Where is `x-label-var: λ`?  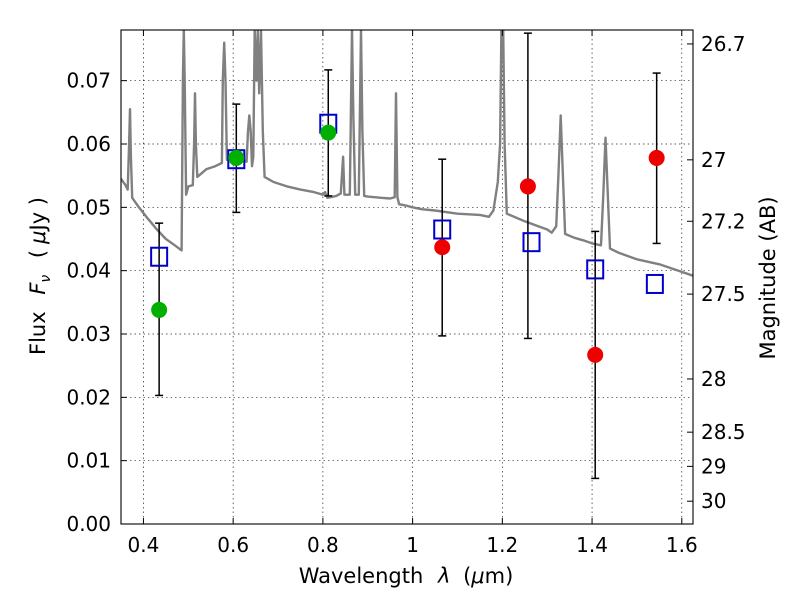 x-label-var: λ is located at coordinates (443, 576).